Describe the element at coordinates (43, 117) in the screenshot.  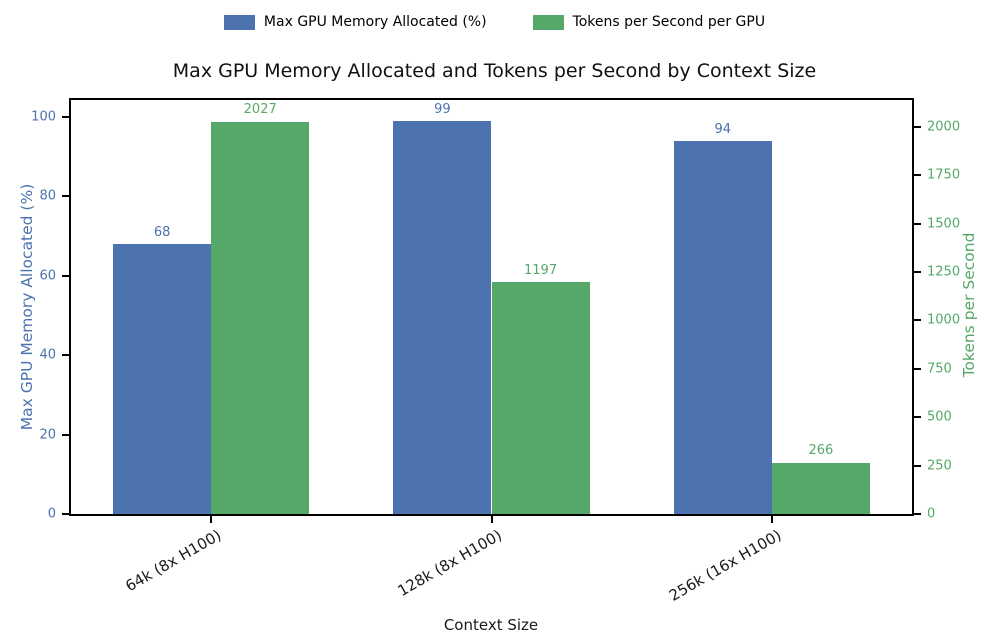
I see `left-axis-tick-label: 100` at that location.